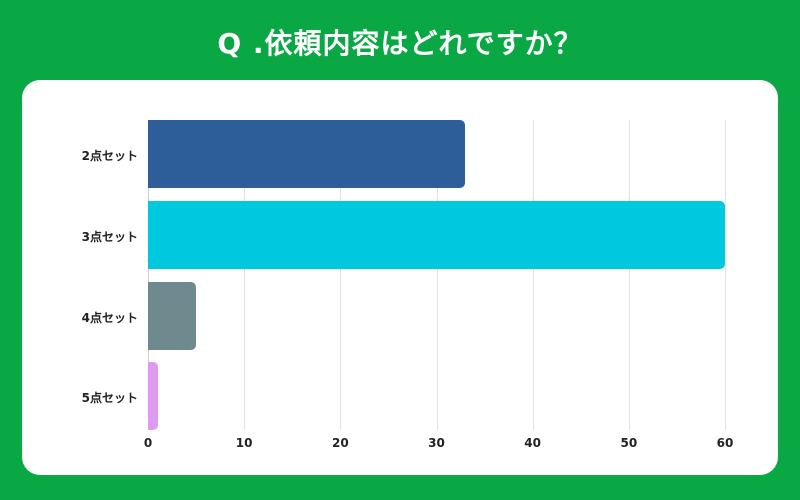 The image size is (800, 500). What do you see at coordinates (532, 443) in the screenshot?
I see `x-tick-label: 40` at bounding box center [532, 443].